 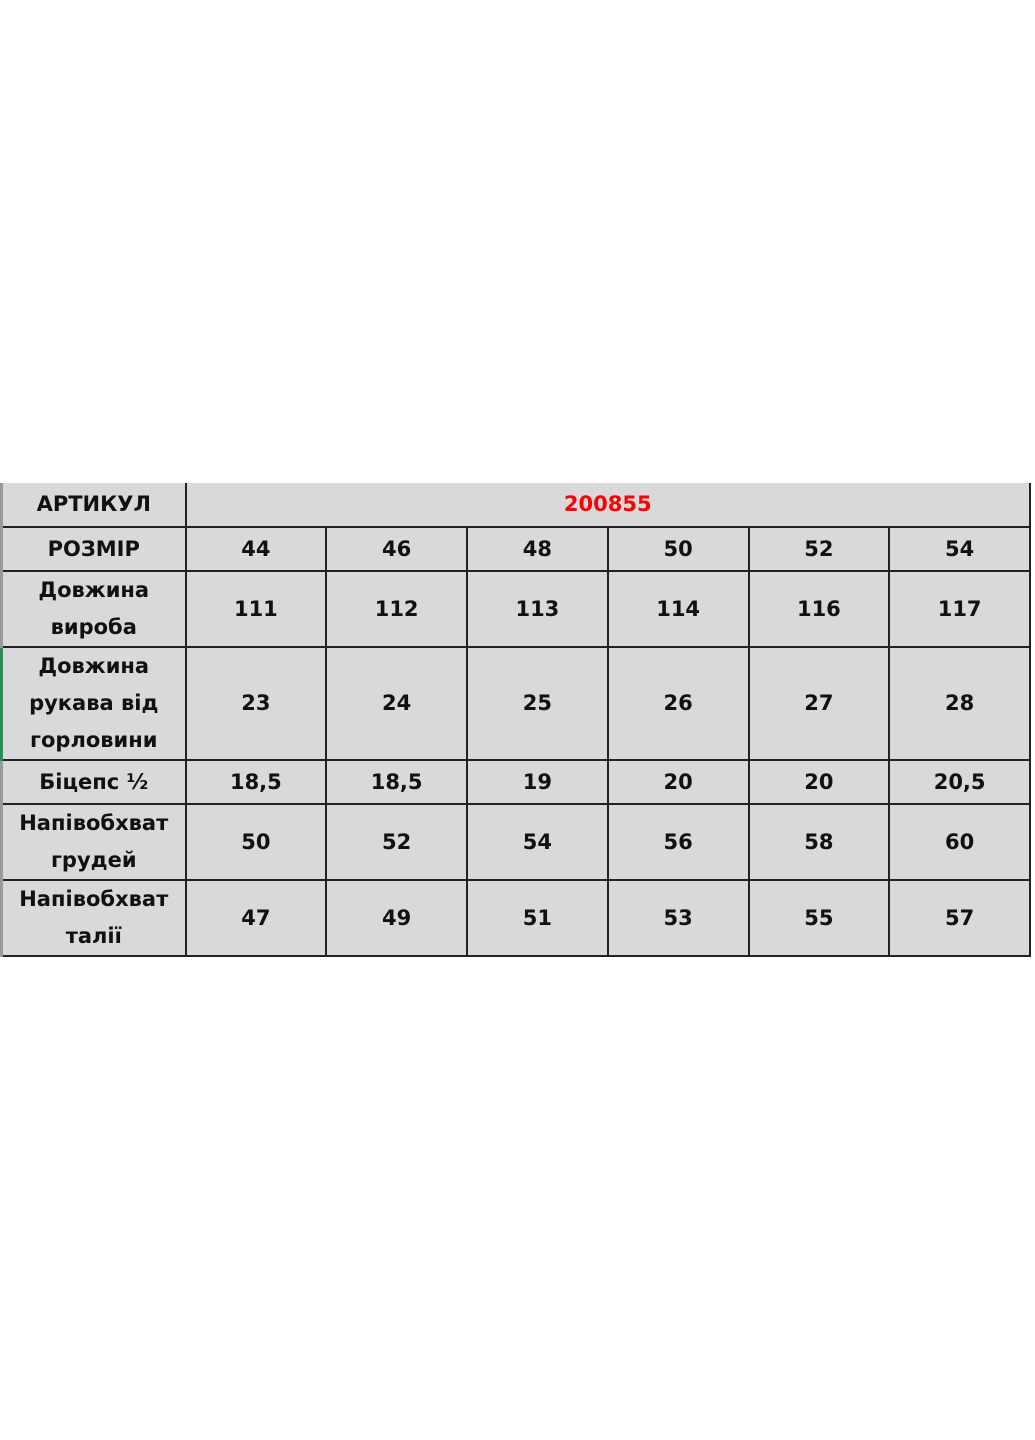 What do you see at coordinates (256, 918) in the screenshot?
I see `value-cell: 47` at bounding box center [256, 918].